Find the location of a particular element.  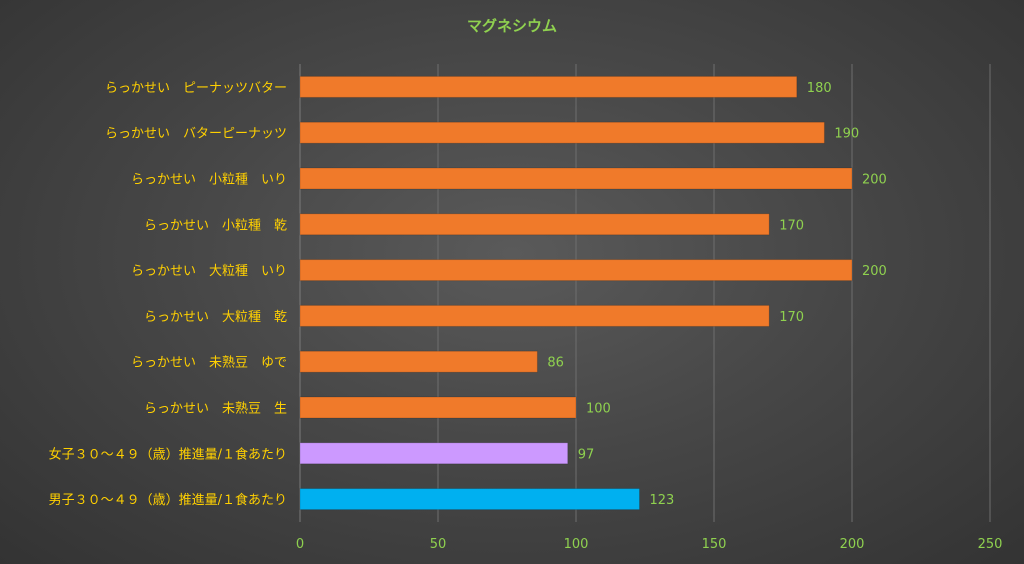

x-tick-label: 150 is located at coordinates (714, 544).